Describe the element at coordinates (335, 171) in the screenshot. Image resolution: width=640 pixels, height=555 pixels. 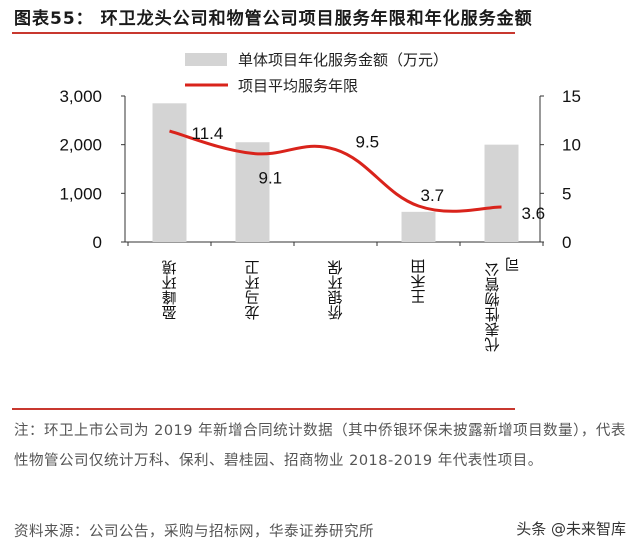
I see `line-series` at that location.